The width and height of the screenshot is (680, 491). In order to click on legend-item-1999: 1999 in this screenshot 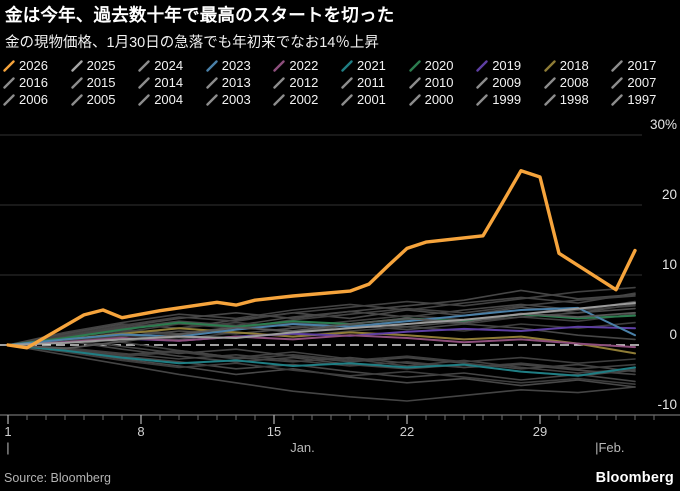, I will do `click(510, 99)`.